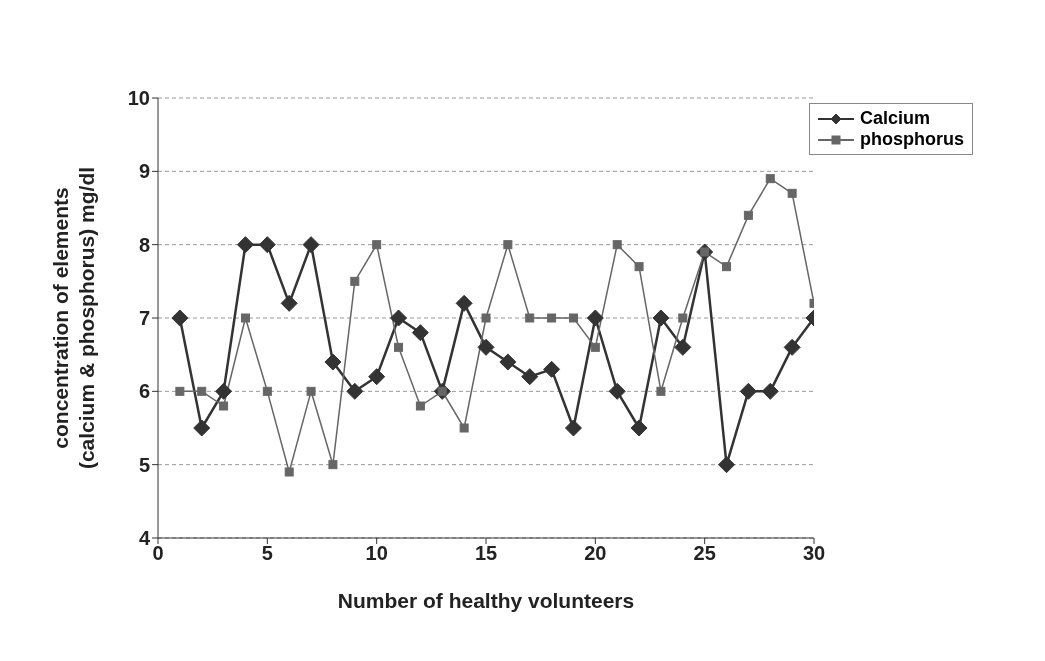  I want to click on y-tick-label: 4, so click(144, 538).